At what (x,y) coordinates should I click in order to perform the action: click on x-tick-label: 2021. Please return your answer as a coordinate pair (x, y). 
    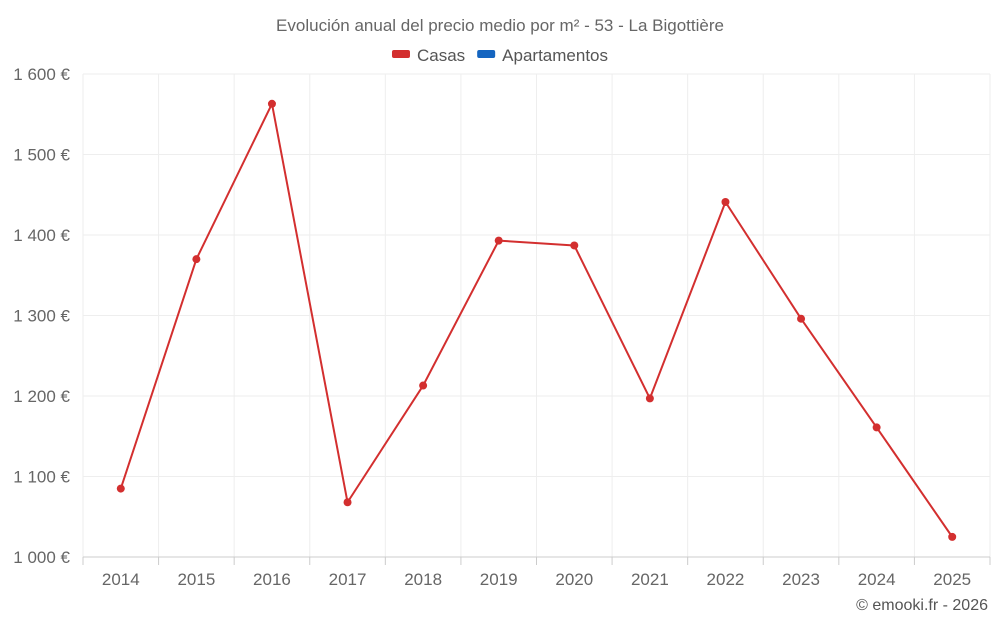
    Looking at the image, I should click on (650, 579).